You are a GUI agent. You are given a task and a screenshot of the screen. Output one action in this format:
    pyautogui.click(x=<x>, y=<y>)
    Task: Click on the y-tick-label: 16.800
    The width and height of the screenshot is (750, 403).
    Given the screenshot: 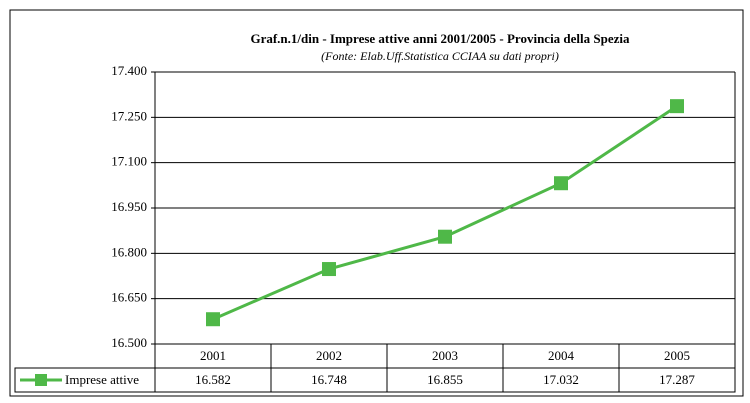 What is the action you would take?
    pyautogui.click(x=129, y=251)
    